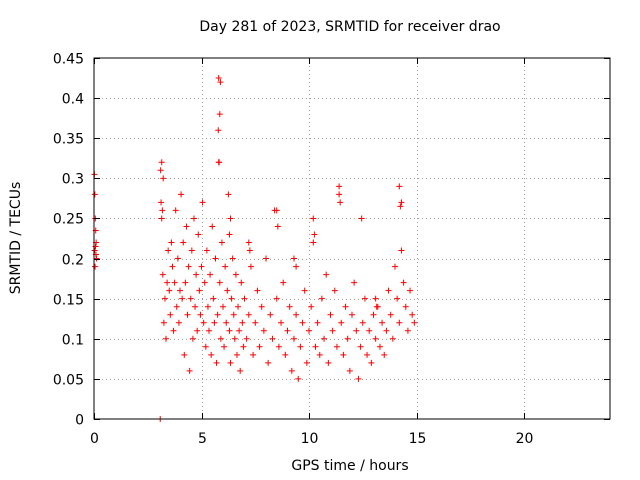  Describe the element at coordinates (525, 439) in the screenshot. I see `x-tick-label: 20` at that location.